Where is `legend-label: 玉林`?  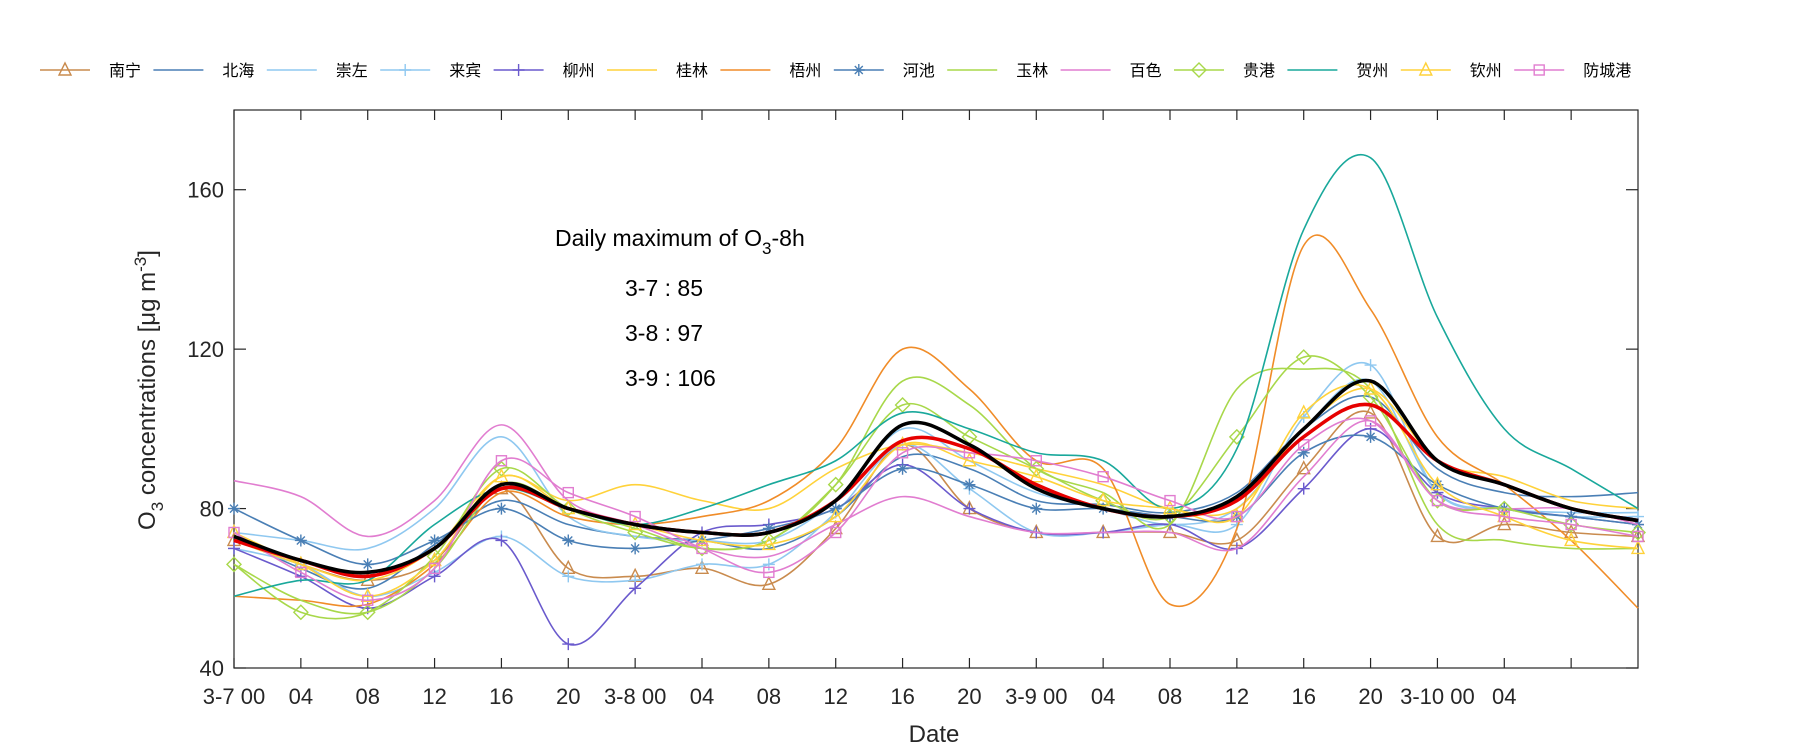 legend-label: 玉林 is located at coordinates (1032, 70).